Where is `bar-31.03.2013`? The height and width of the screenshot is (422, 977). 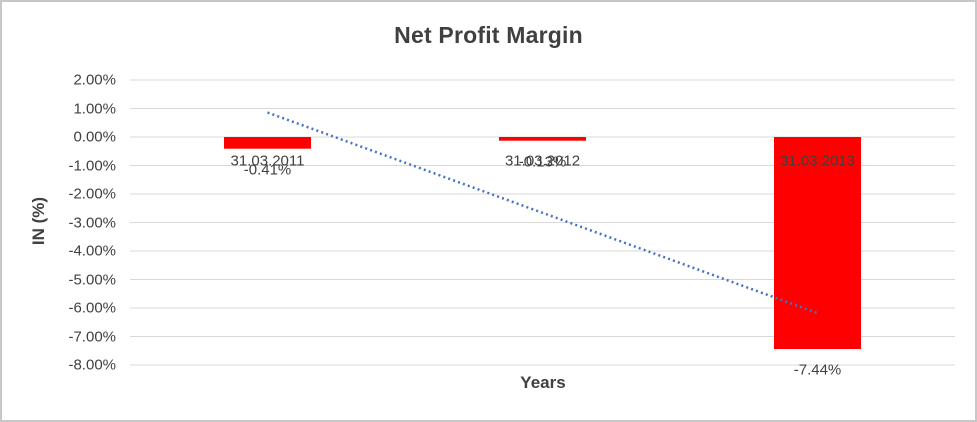 bar-31.03.2013 is located at coordinates (817, 243).